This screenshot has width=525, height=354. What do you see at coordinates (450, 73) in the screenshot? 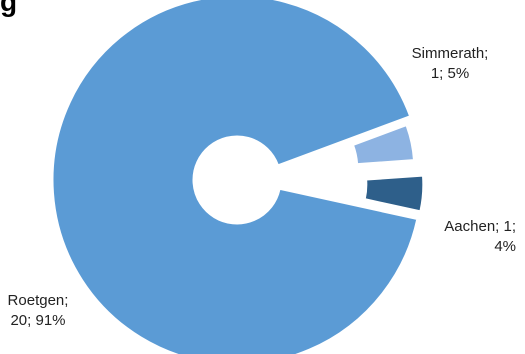
I see `data-label-simmerath-line2: 1; 5%` at bounding box center [450, 73].